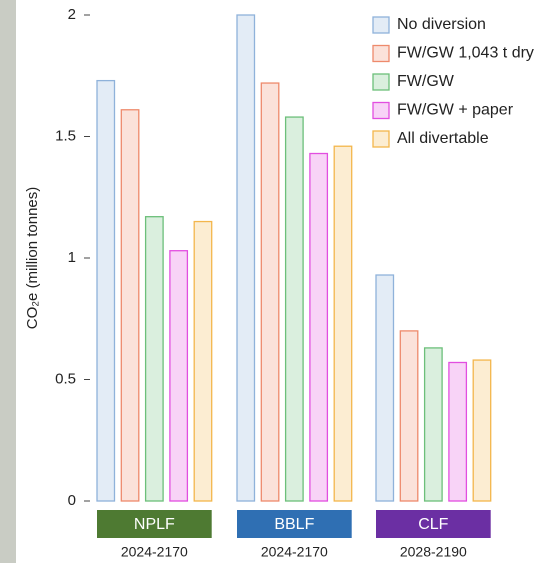 This screenshot has height=563, width=560. What do you see at coordinates (65, 378) in the screenshot?
I see `y-tick-label: 0.5` at bounding box center [65, 378].